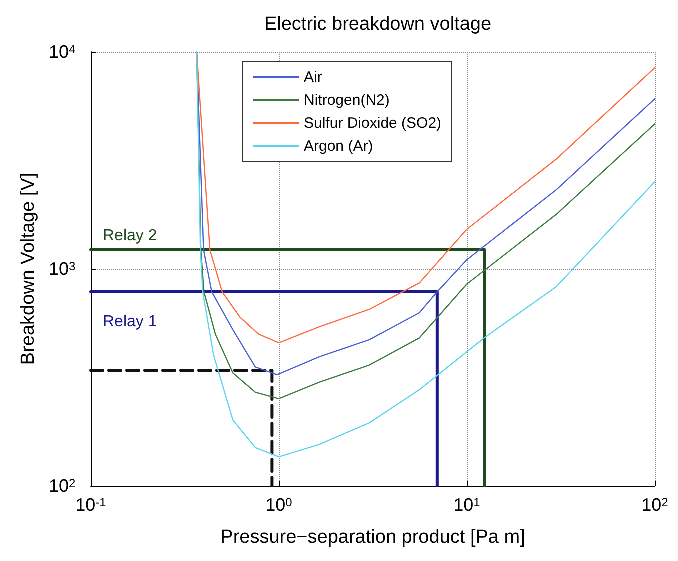 The height and width of the screenshot is (561, 678). Describe the element at coordinates (373, 537) in the screenshot. I see `x-axis-title: Pressure−separation product [Pa m]` at that location.